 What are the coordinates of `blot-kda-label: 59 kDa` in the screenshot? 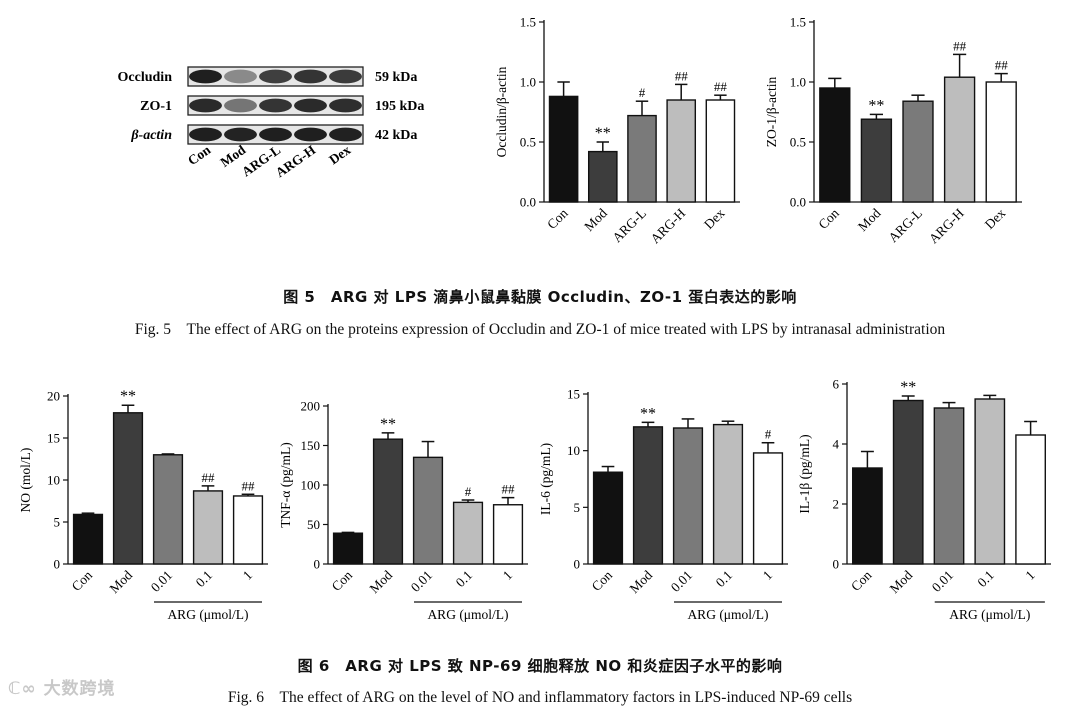 It's located at (396, 77).